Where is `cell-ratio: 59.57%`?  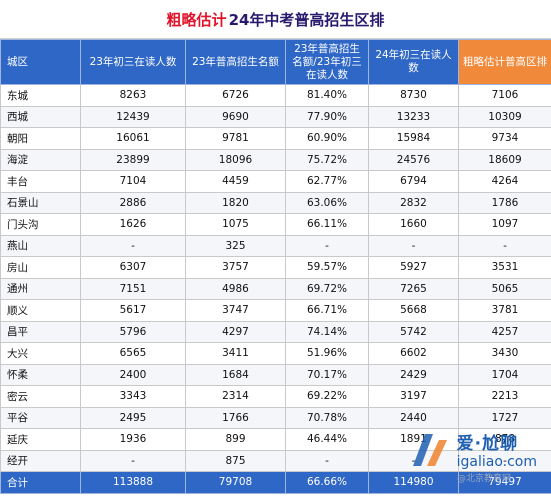 cell-ratio: 59.57% is located at coordinates (327, 267).